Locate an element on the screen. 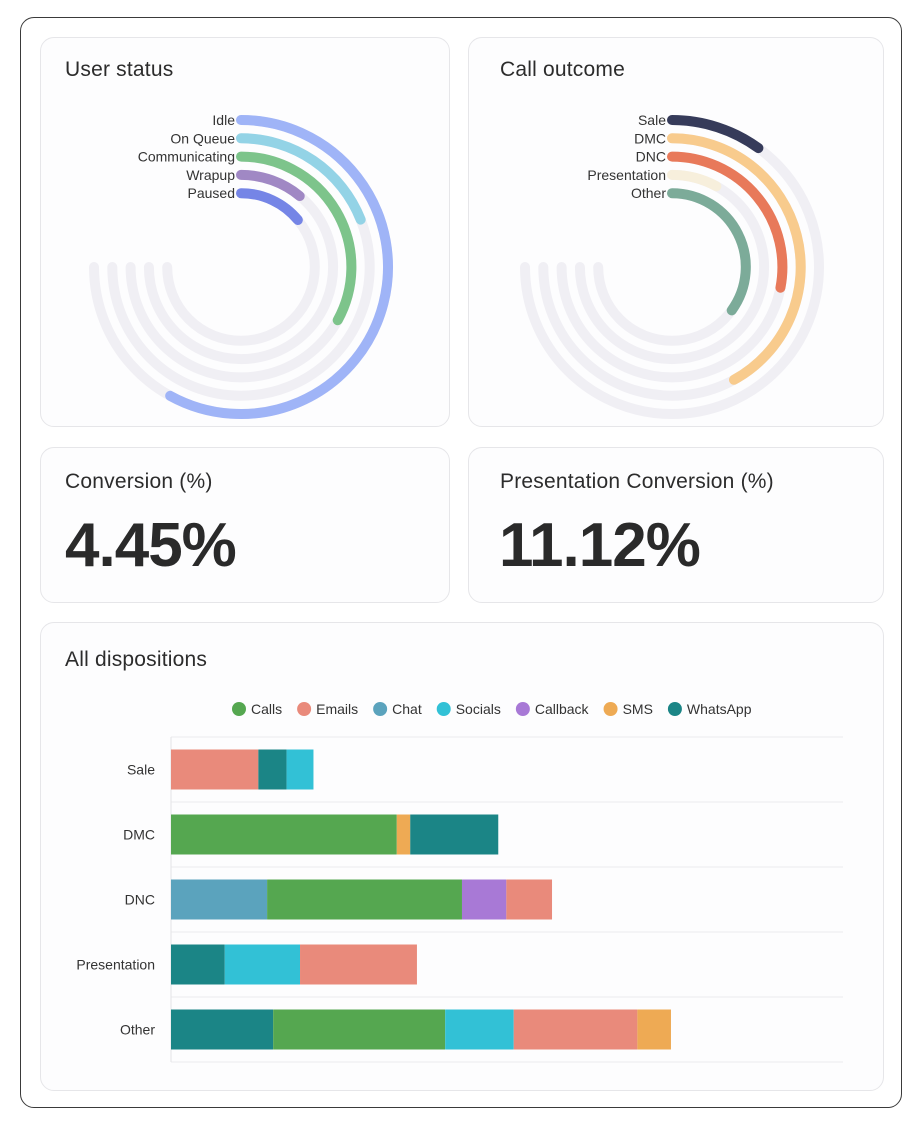  radial-label-on-queue: On Queue is located at coordinates (202, 138).